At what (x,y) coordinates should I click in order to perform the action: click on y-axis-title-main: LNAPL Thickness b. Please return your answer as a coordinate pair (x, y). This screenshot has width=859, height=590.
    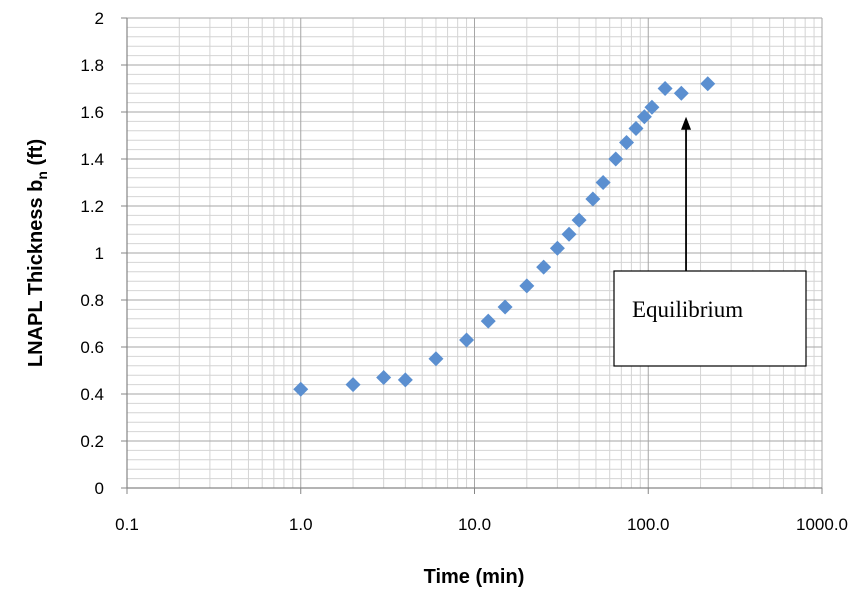
    Looking at the image, I should click on (36, 273).